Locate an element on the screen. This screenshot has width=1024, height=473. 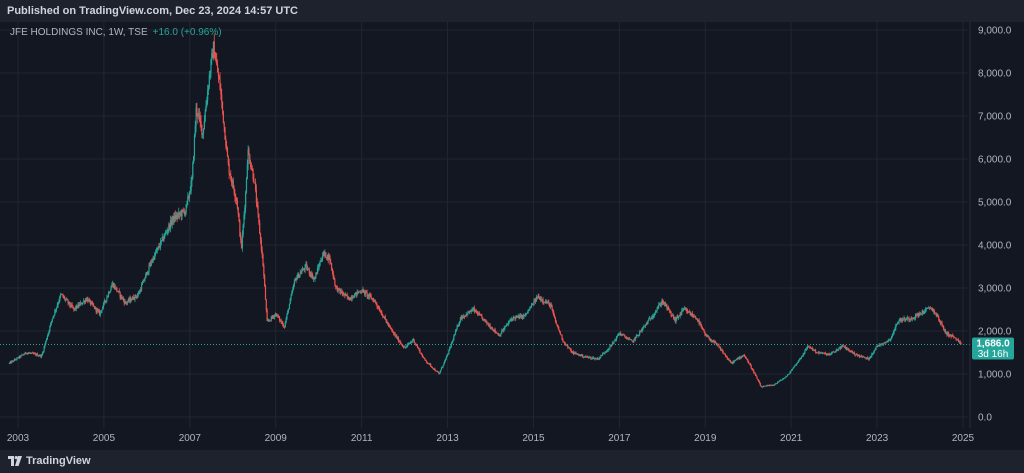
x-tick-label: 2013 is located at coordinates (447, 438).